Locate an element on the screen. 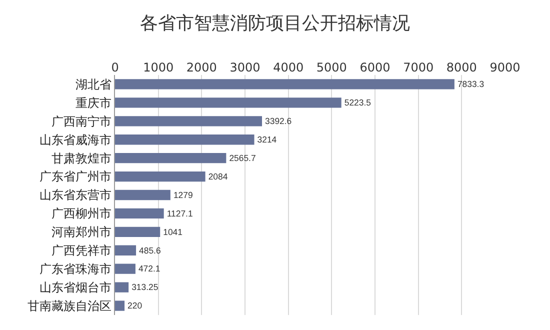 Image resolution: width=550 pixels, height=330 pixels. y-tick-label: 广西南宁市 is located at coordinates (82, 121).